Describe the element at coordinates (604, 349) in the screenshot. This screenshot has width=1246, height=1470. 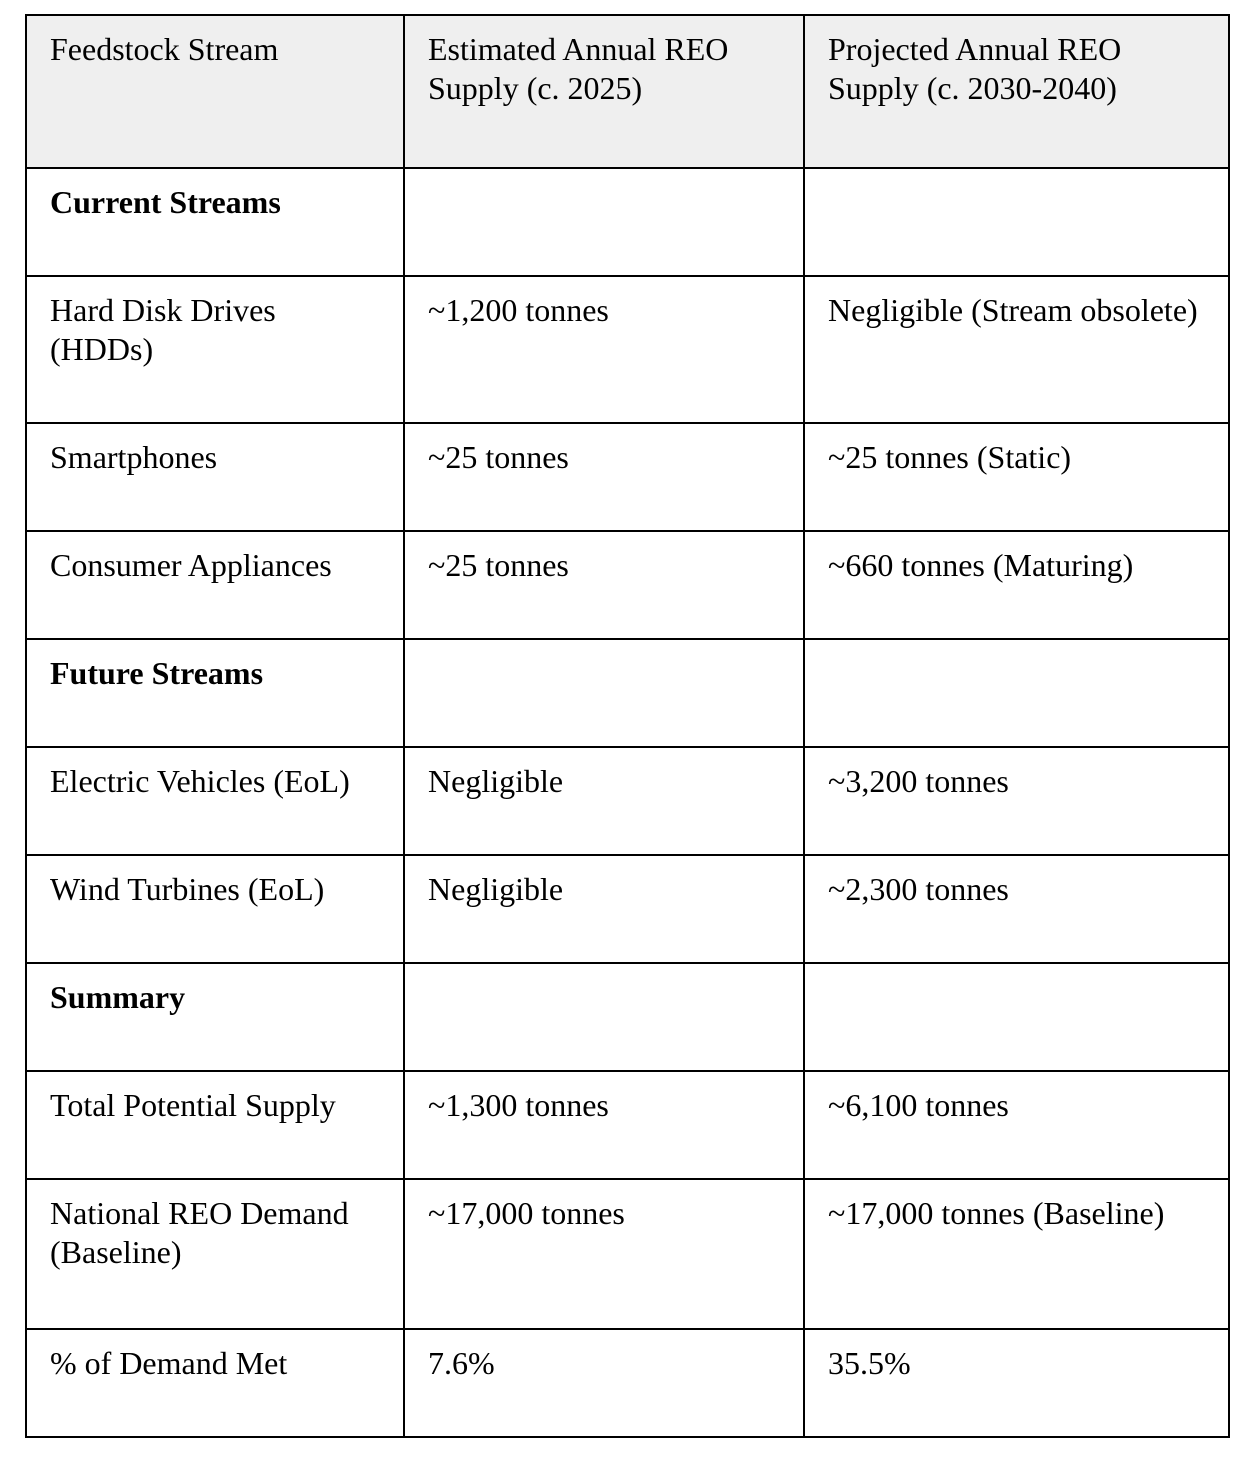
I see `estimated-supply-cell: ~1,200 tonnes` at that location.